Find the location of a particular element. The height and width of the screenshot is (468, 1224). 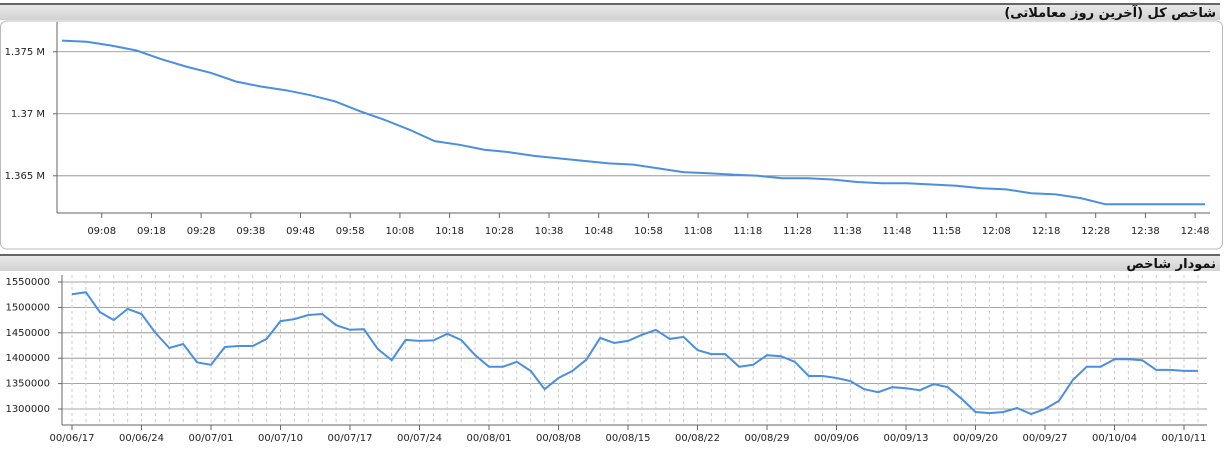

x-tick-label: 11:08 is located at coordinates (698, 231).